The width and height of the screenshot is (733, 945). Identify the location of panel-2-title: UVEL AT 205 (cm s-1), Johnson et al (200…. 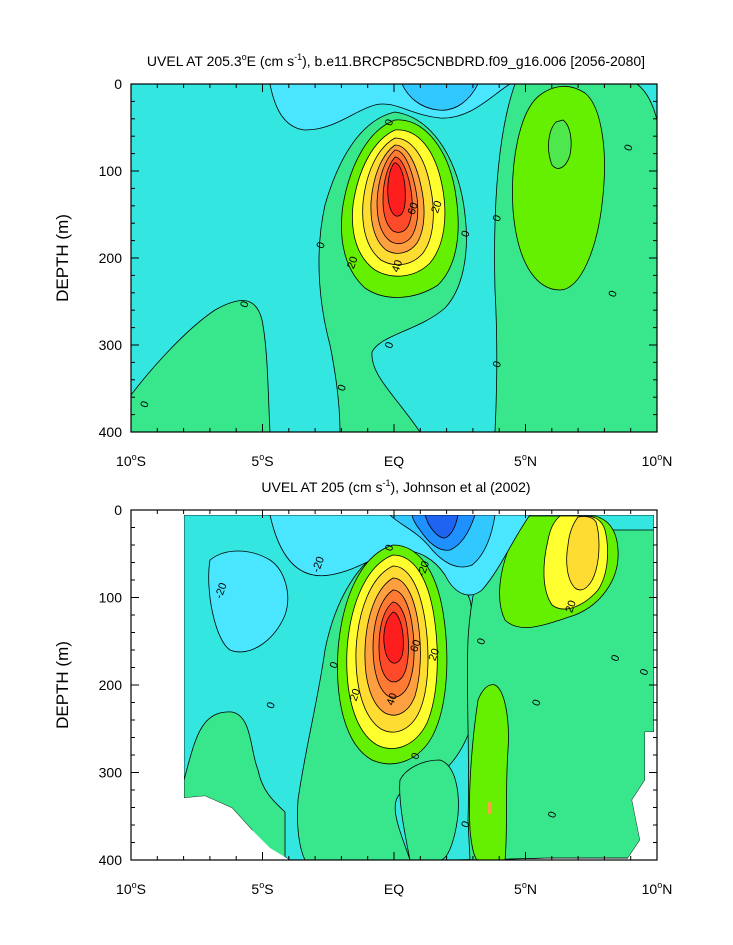
(395, 486).